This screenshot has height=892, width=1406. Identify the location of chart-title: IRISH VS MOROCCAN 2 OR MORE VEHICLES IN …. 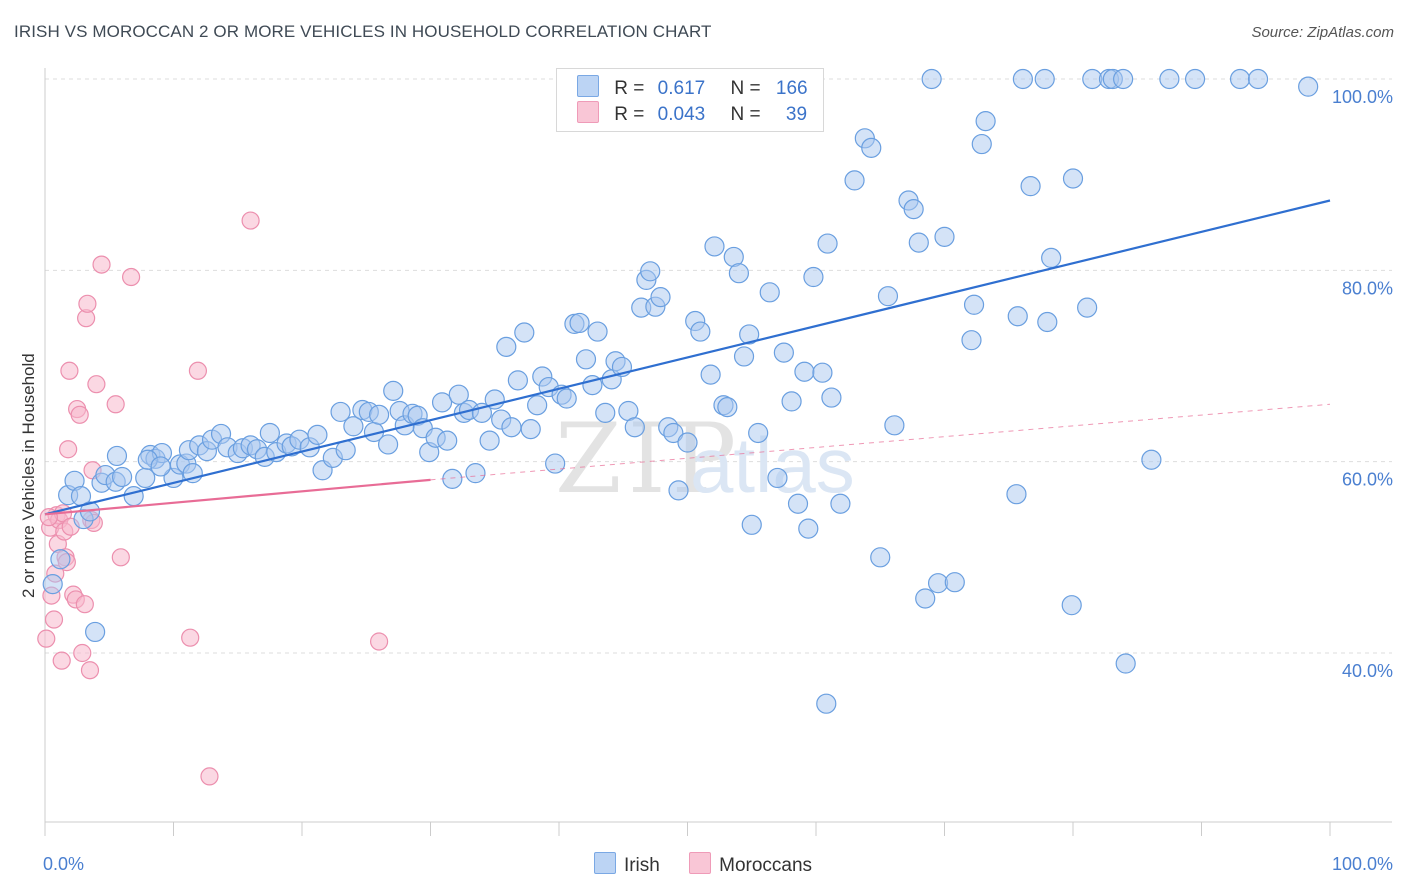
(363, 31).